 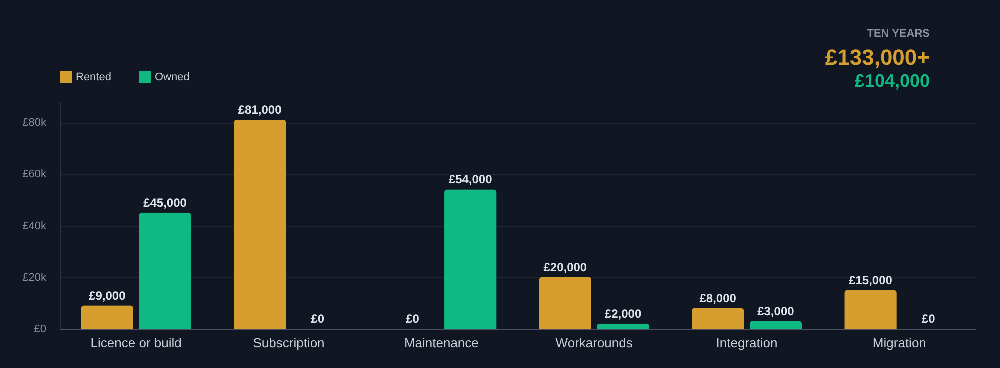 What do you see at coordinates (776, 311) in the screenshot?
I see `data-label: £3,000` at bounding box center [776, 311].